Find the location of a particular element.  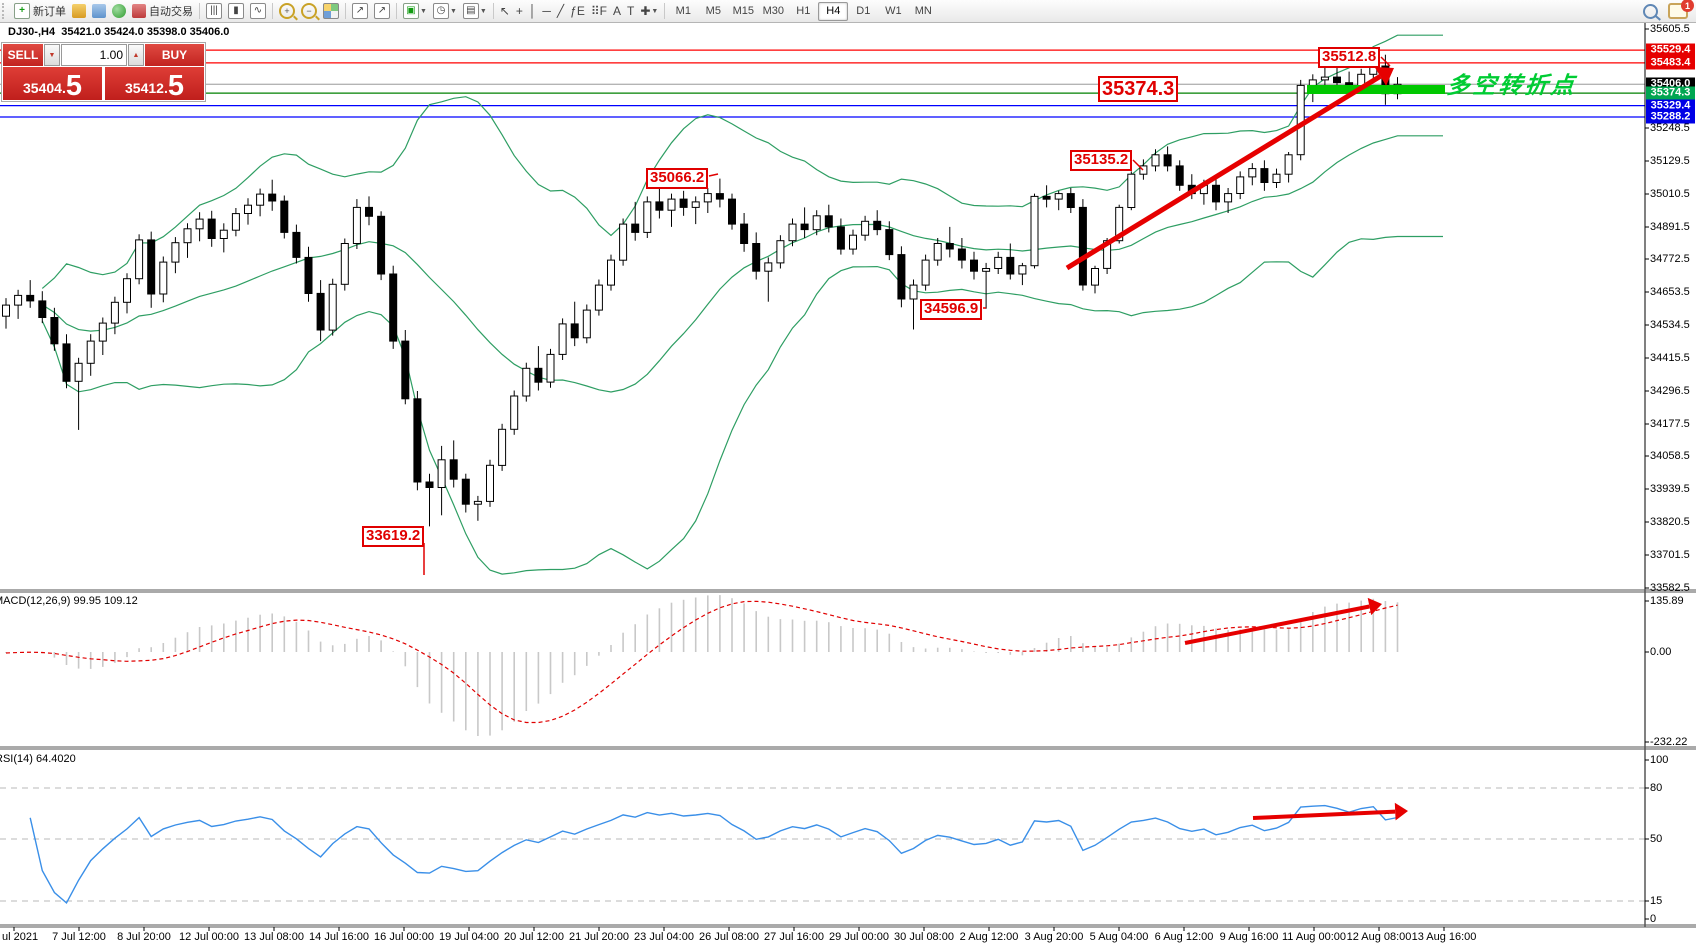

search-icon is located at coordinates (1650, 11).